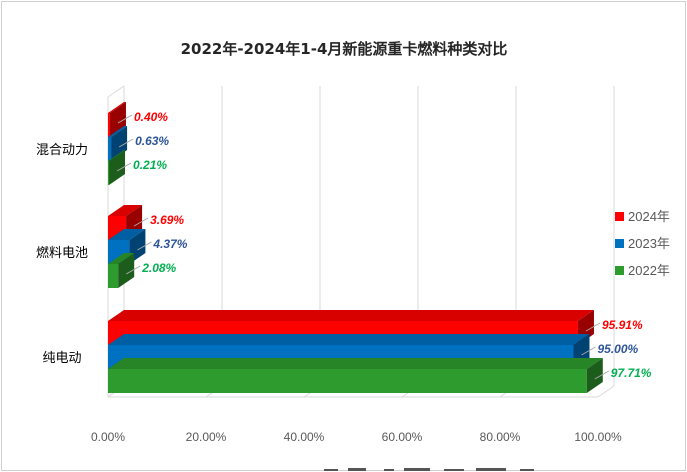 The width and height of the screenshot is (687, 472). I want to click on data-label: 2.08%, so click(158, 268).